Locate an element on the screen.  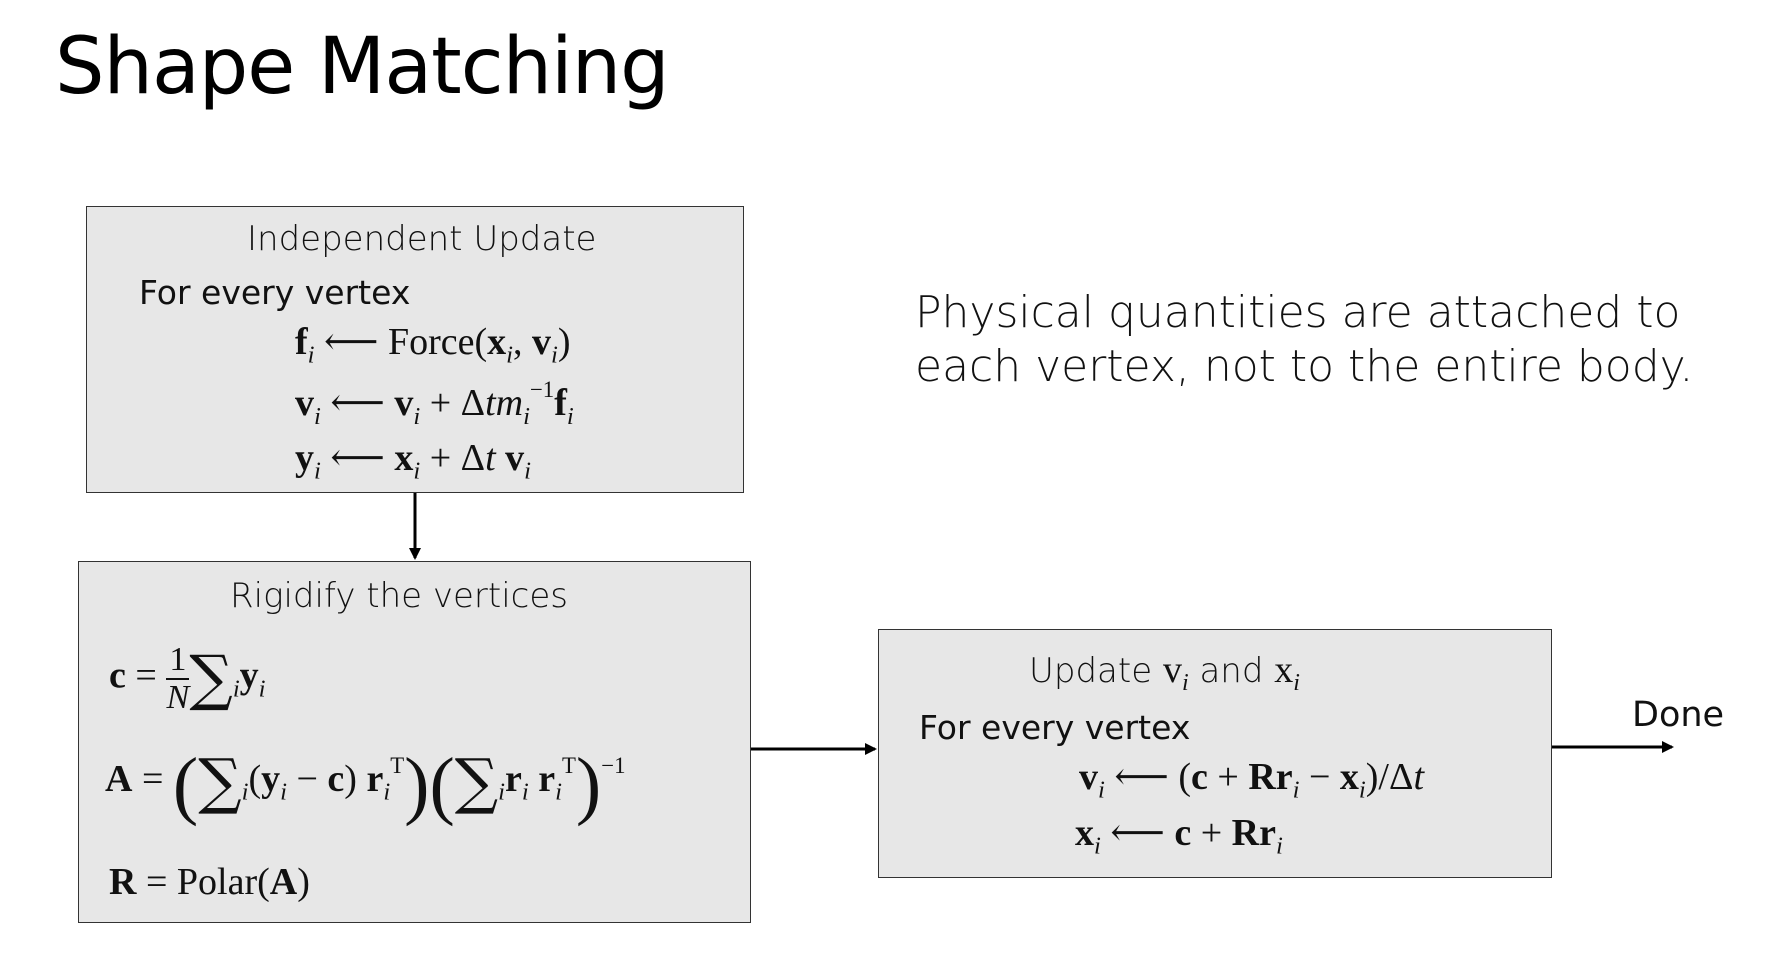
independent-update-heading: Independent Update is located at coordinates (422, 239).